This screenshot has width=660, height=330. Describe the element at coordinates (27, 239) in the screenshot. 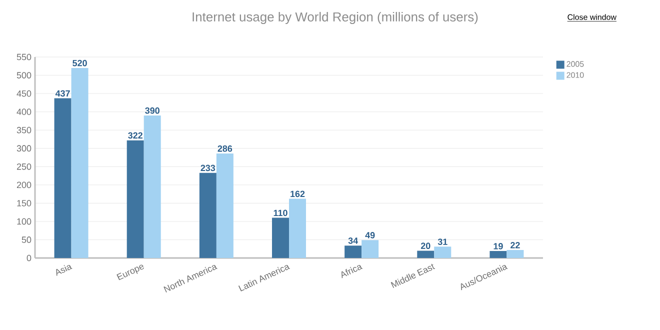

I see `y-tick-label: 50` at that location.